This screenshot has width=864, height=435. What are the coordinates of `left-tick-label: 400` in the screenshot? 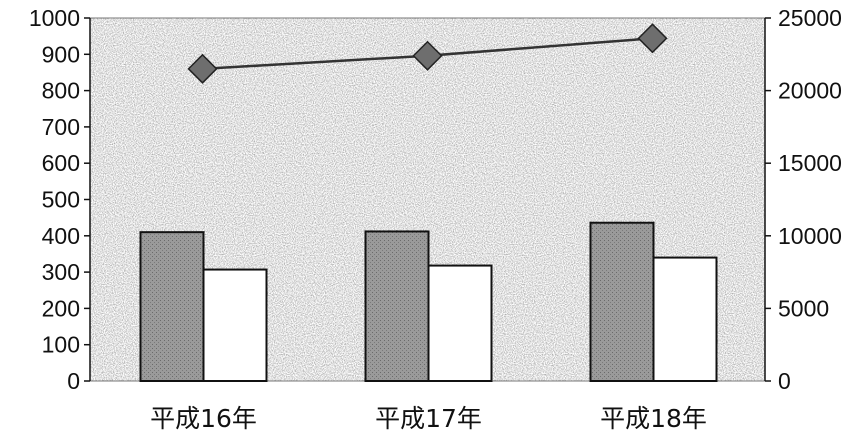 It's located at (61, 236).